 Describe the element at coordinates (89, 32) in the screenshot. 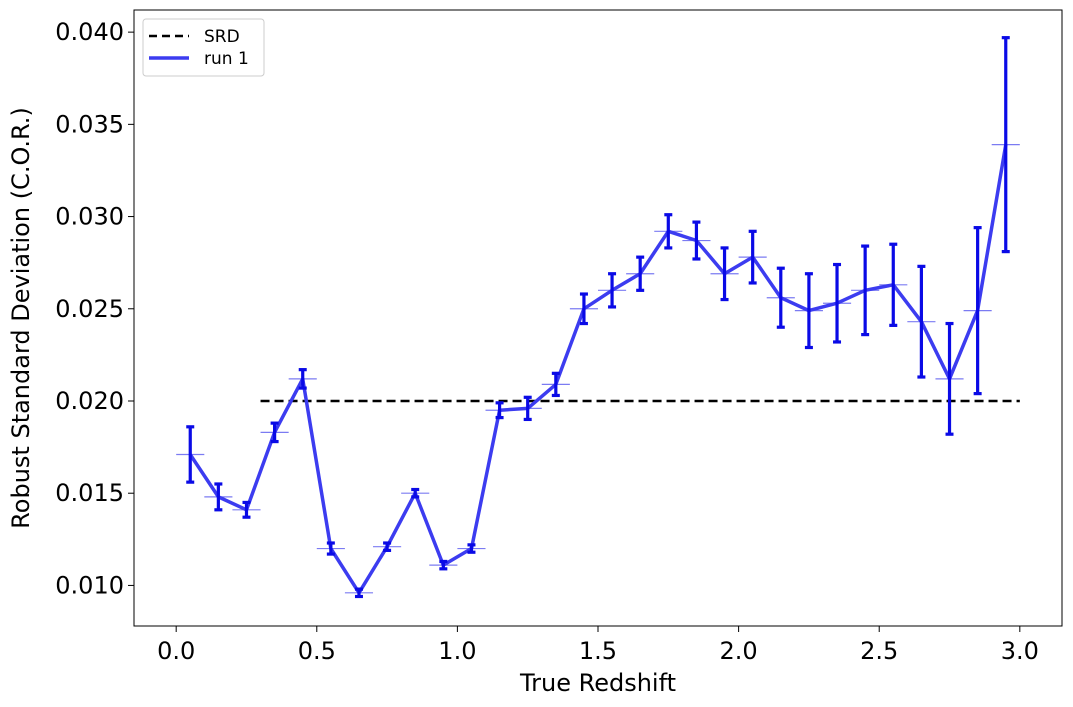

I see `y-tick-label: 0.040` at that location.